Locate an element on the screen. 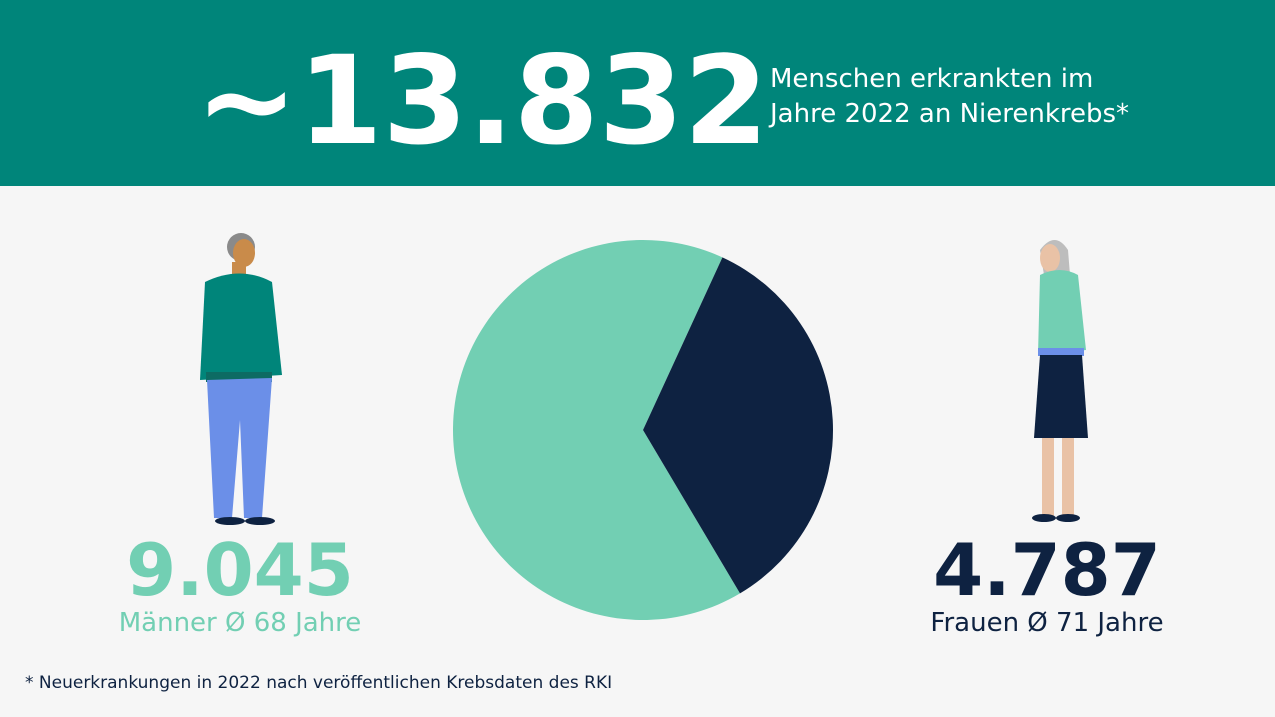  category-label: Männer Ø 68 Jahre is located at coordinates (240, 623).